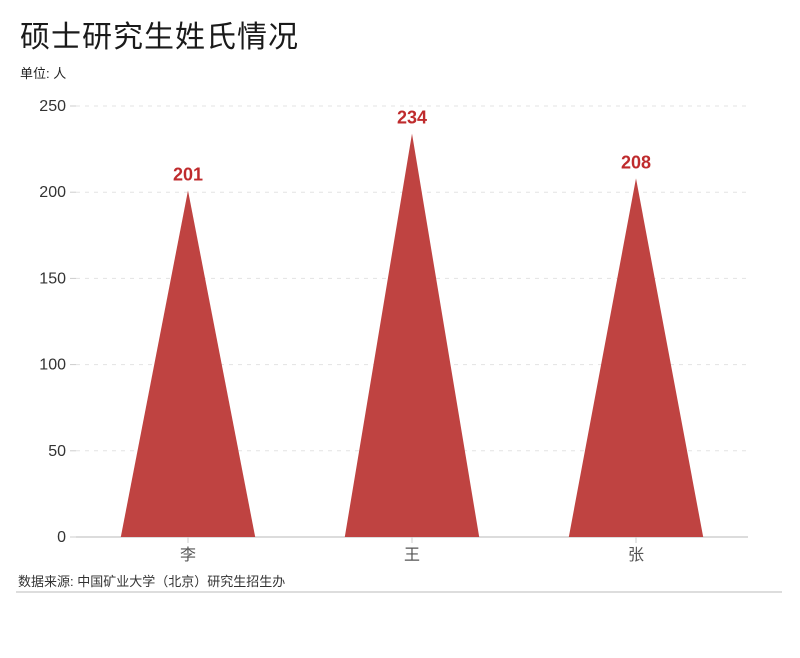  Describe the element at coordinates (636, 162) in the screenshot. I see `value-label-张: 208` at that location.